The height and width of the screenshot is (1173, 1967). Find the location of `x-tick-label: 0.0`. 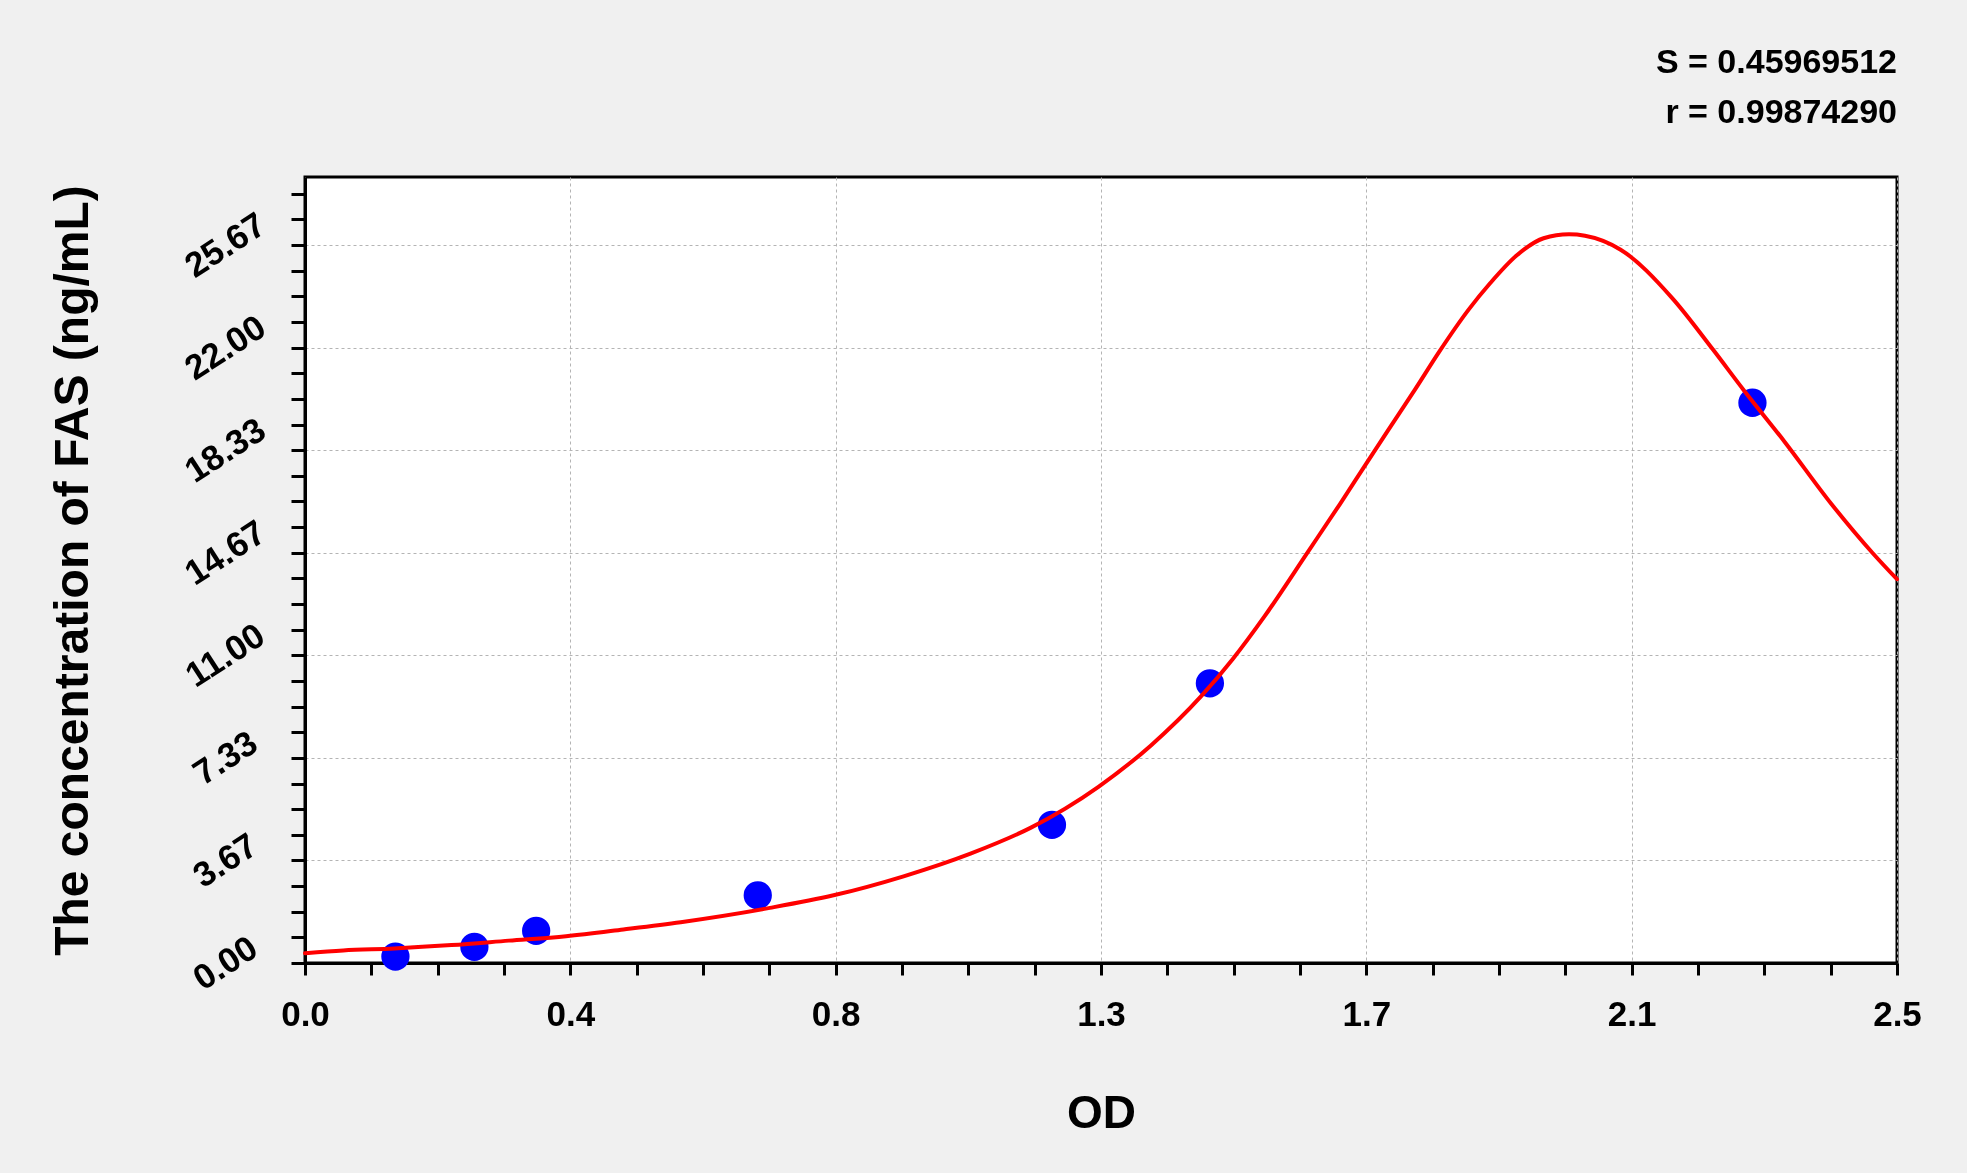

x-tick-label: 0.0 is located at coordinates (305, 1013).